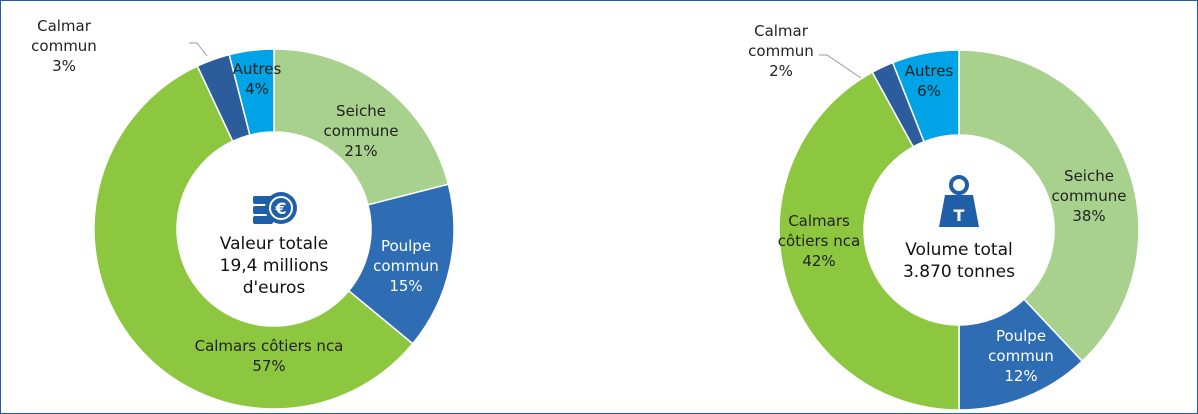  I want to click on segment-label: Autres 6%, so click(929, 81).